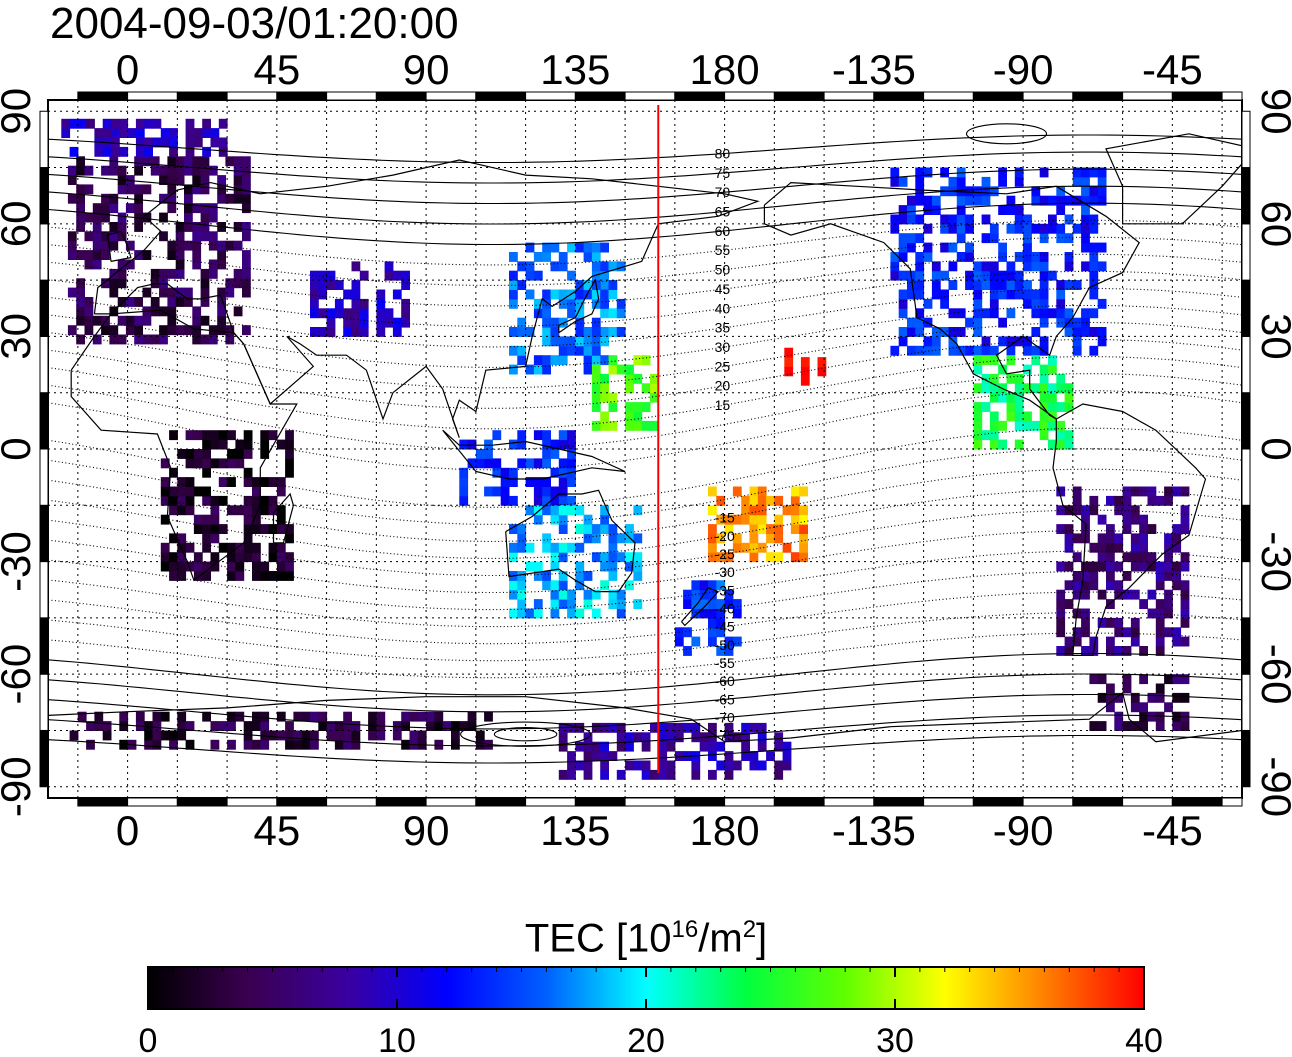 This screenshot has height=1057, width=1292. What do you see at coordinates (723, 212) in the screenshot?
I see `mlat-label-65: 65` at bounding box center [723, 212].